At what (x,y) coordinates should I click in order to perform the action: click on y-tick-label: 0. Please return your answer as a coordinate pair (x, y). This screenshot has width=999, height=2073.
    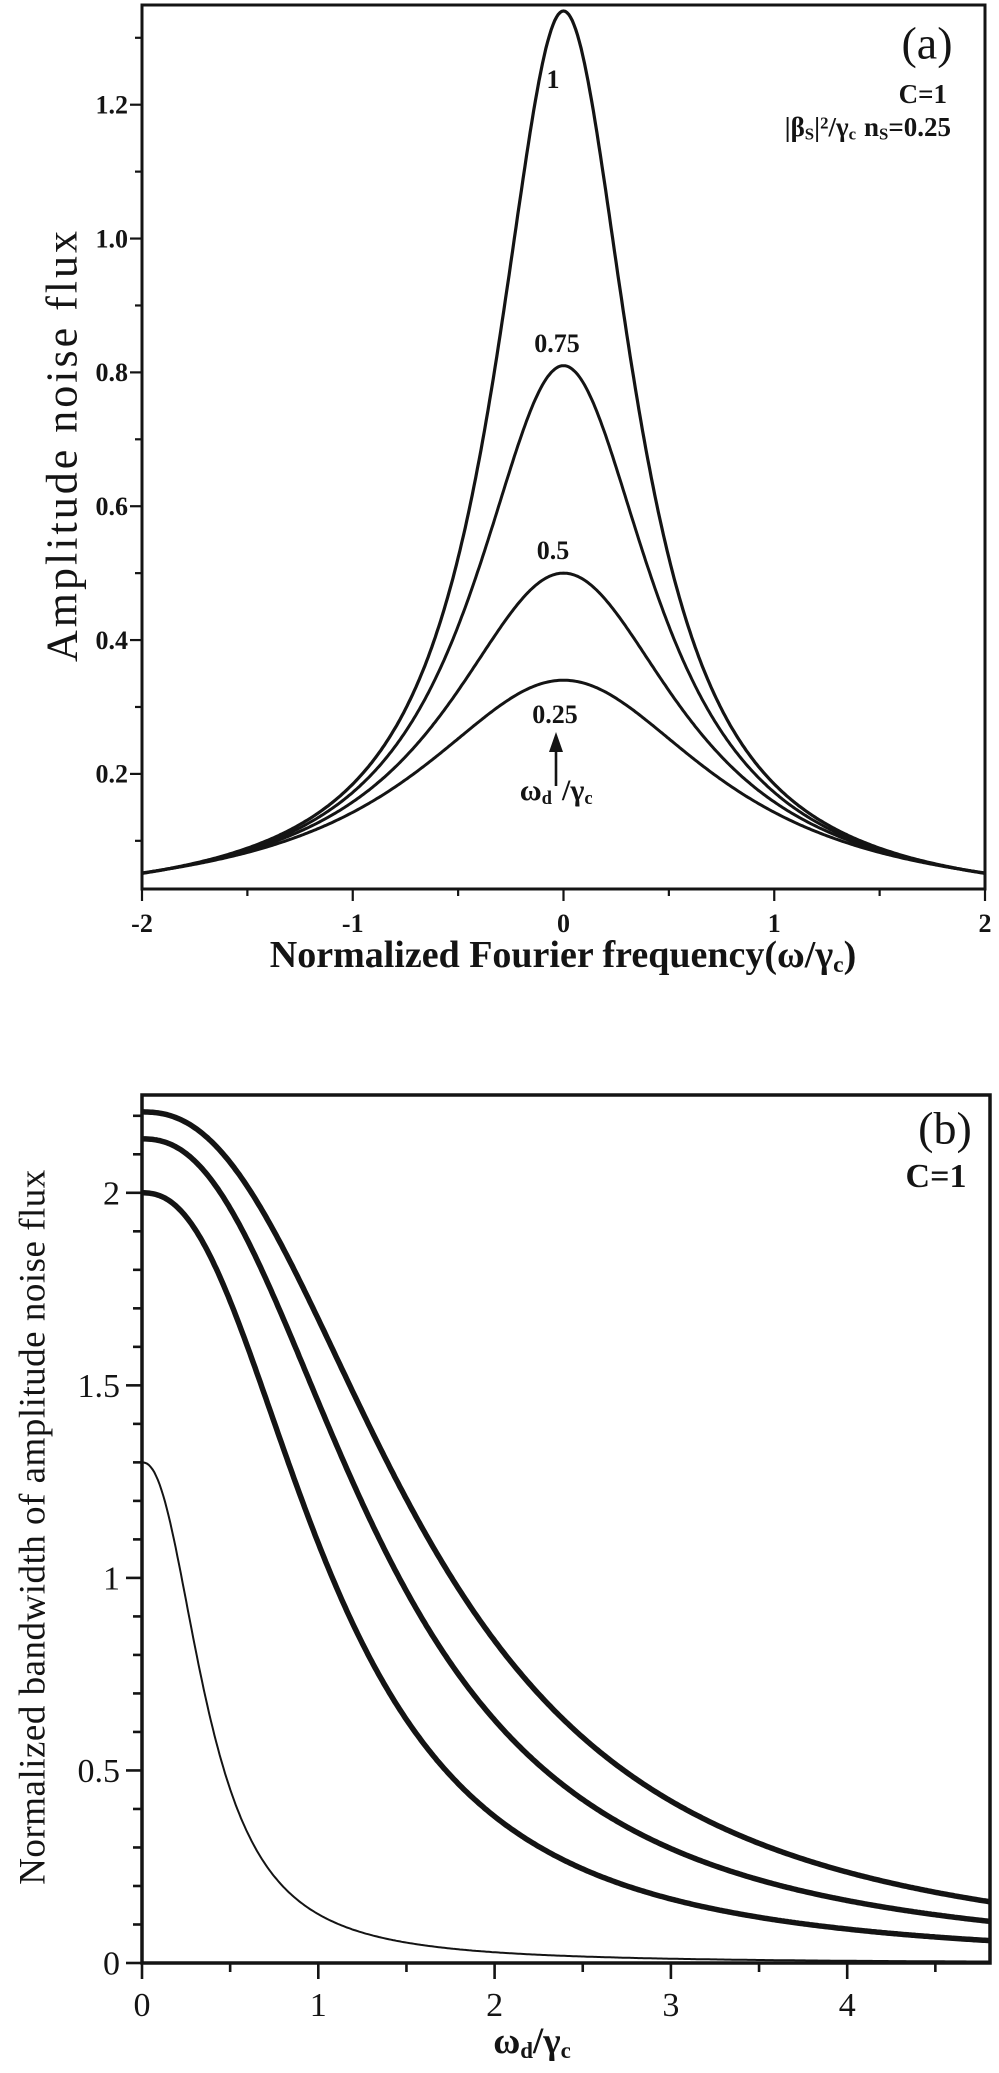
    Looking at the image, I should click on (111, 1964).